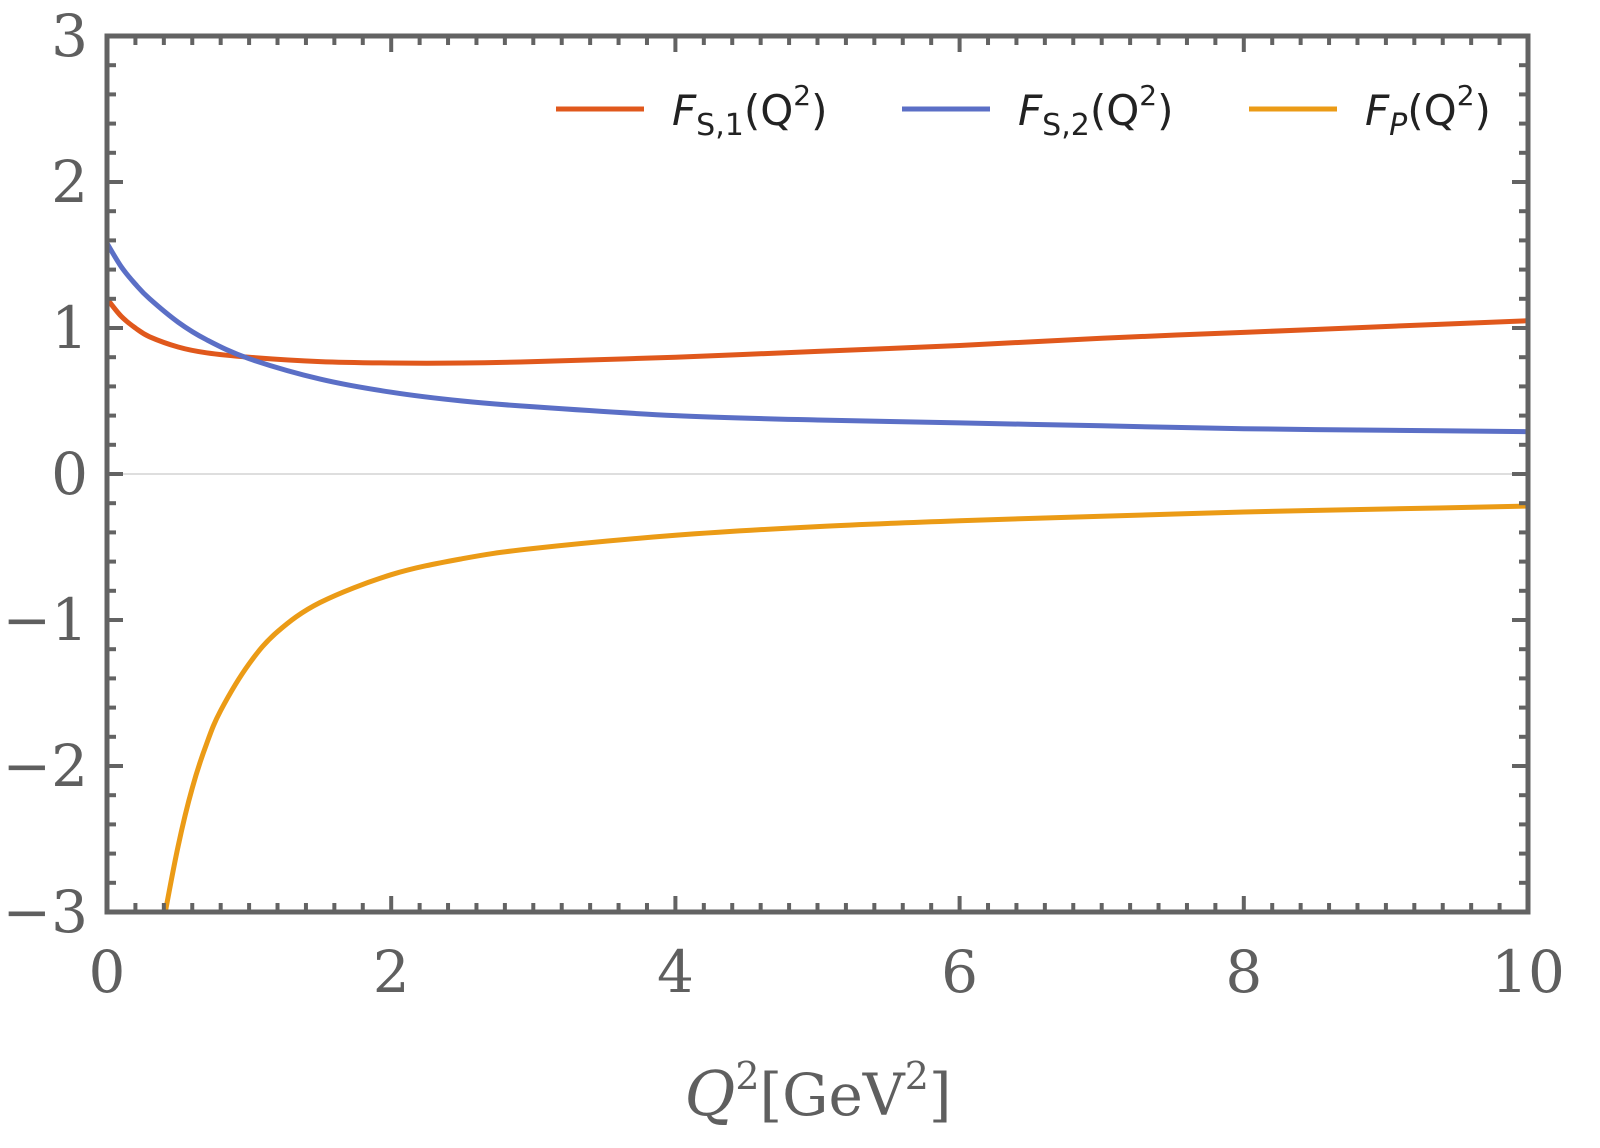 This screenshot has width=1600, height=1148. I want to click on legend-label-fp-close: ), so click(1483, 110).